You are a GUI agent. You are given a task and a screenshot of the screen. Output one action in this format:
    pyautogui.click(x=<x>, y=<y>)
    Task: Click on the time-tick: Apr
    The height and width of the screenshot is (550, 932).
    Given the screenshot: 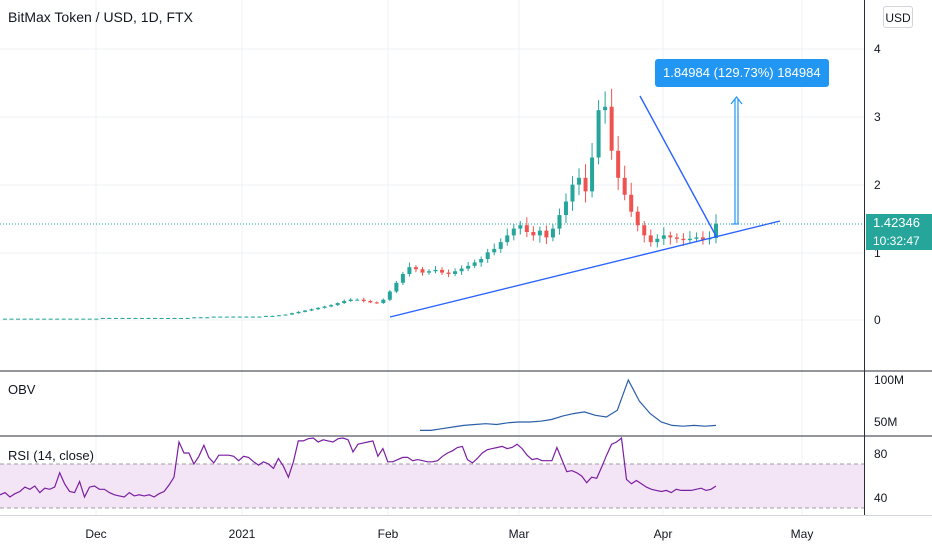 What is the action you would take?
    pyautogui.click(x=663, y=534)
    